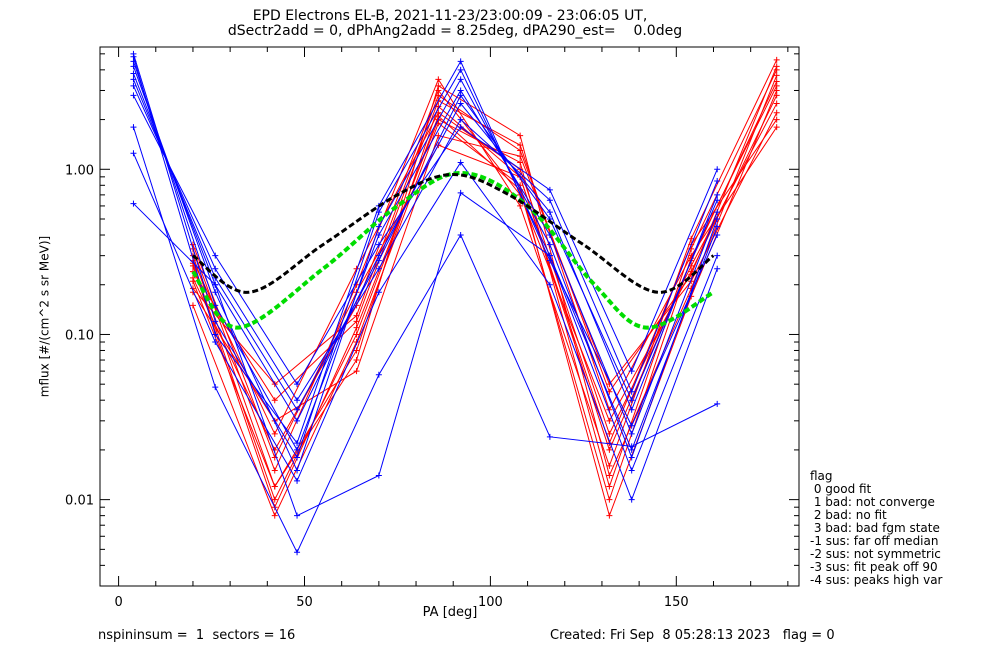 The image size is (1000, 650). I want to click on footer-left: nspininsum = 1 sectors = 16, so click(197, 635).